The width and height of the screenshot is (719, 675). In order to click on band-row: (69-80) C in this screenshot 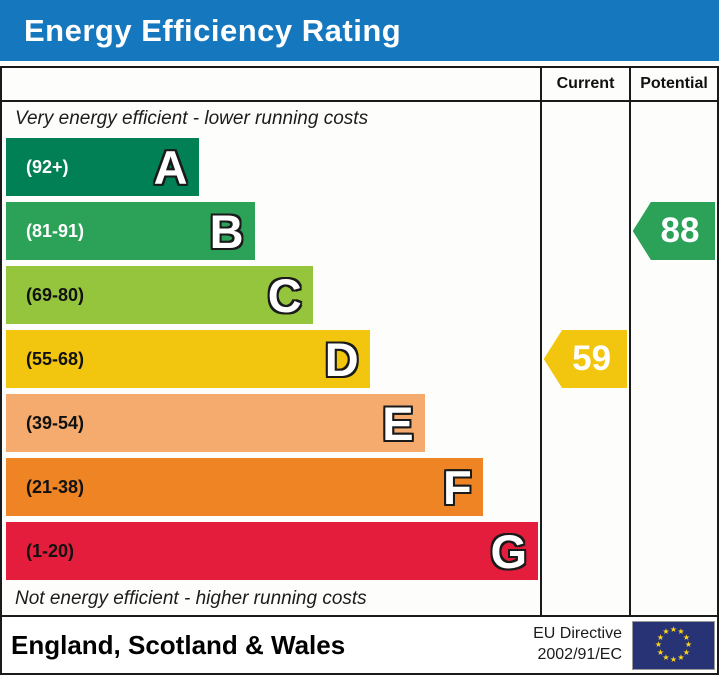, I will do `click(271, 295)`.